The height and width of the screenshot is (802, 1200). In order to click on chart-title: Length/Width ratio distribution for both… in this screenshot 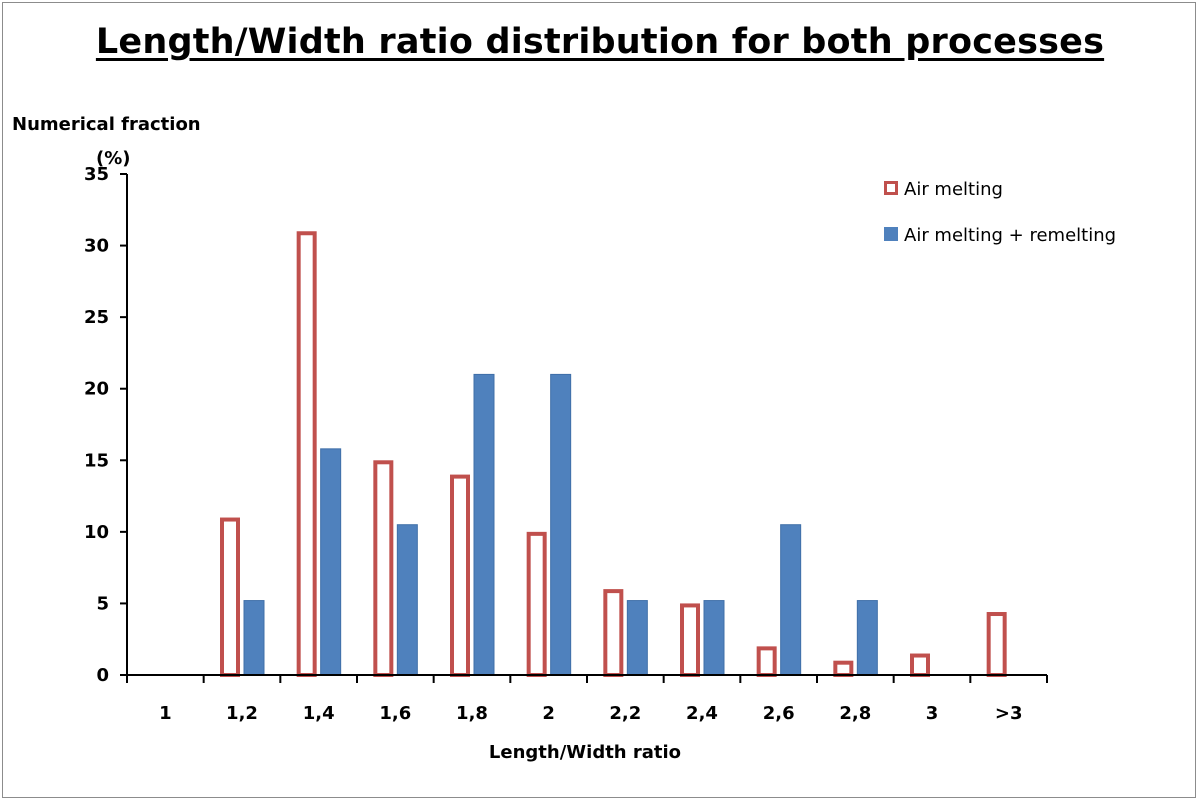, I will do `click(600, 42)`.